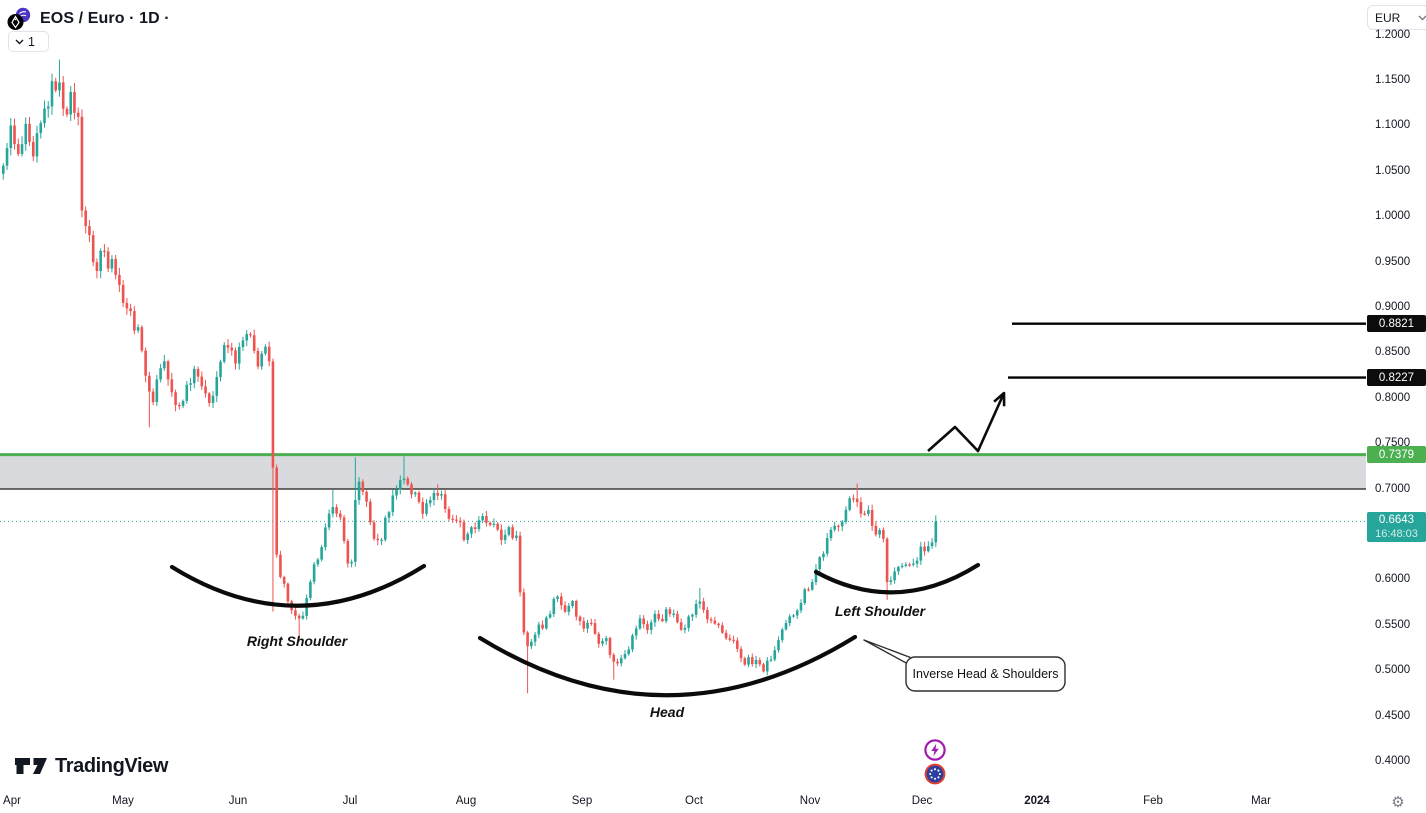 The height and width of the screenshot is (813, 1426). Describe the element at coordinates (12, 801) in the screenshot. I see `time-tick-label-apr: Apr` at that location.